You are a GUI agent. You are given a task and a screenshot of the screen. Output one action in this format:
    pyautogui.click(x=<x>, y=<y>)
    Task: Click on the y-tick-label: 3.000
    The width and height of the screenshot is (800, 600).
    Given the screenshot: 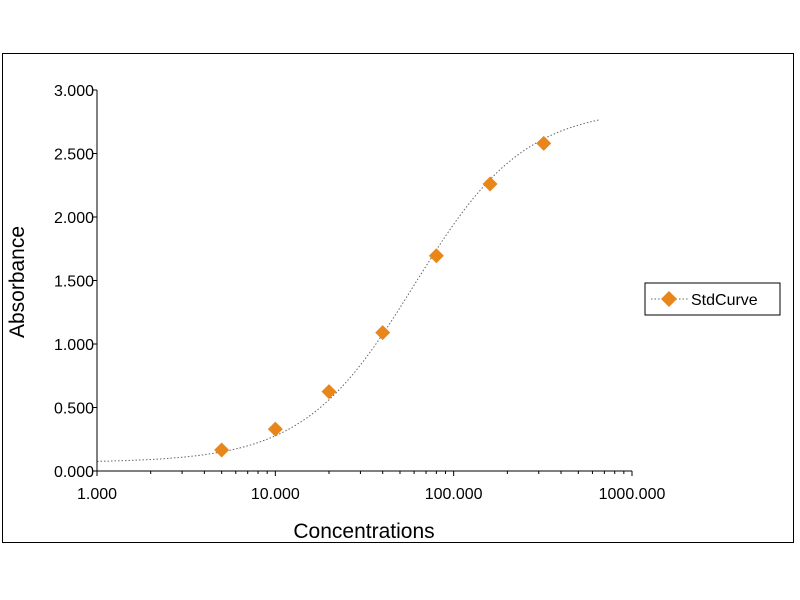 What is the action you would take?
    pyautogui.click(x=74, y=91)
    